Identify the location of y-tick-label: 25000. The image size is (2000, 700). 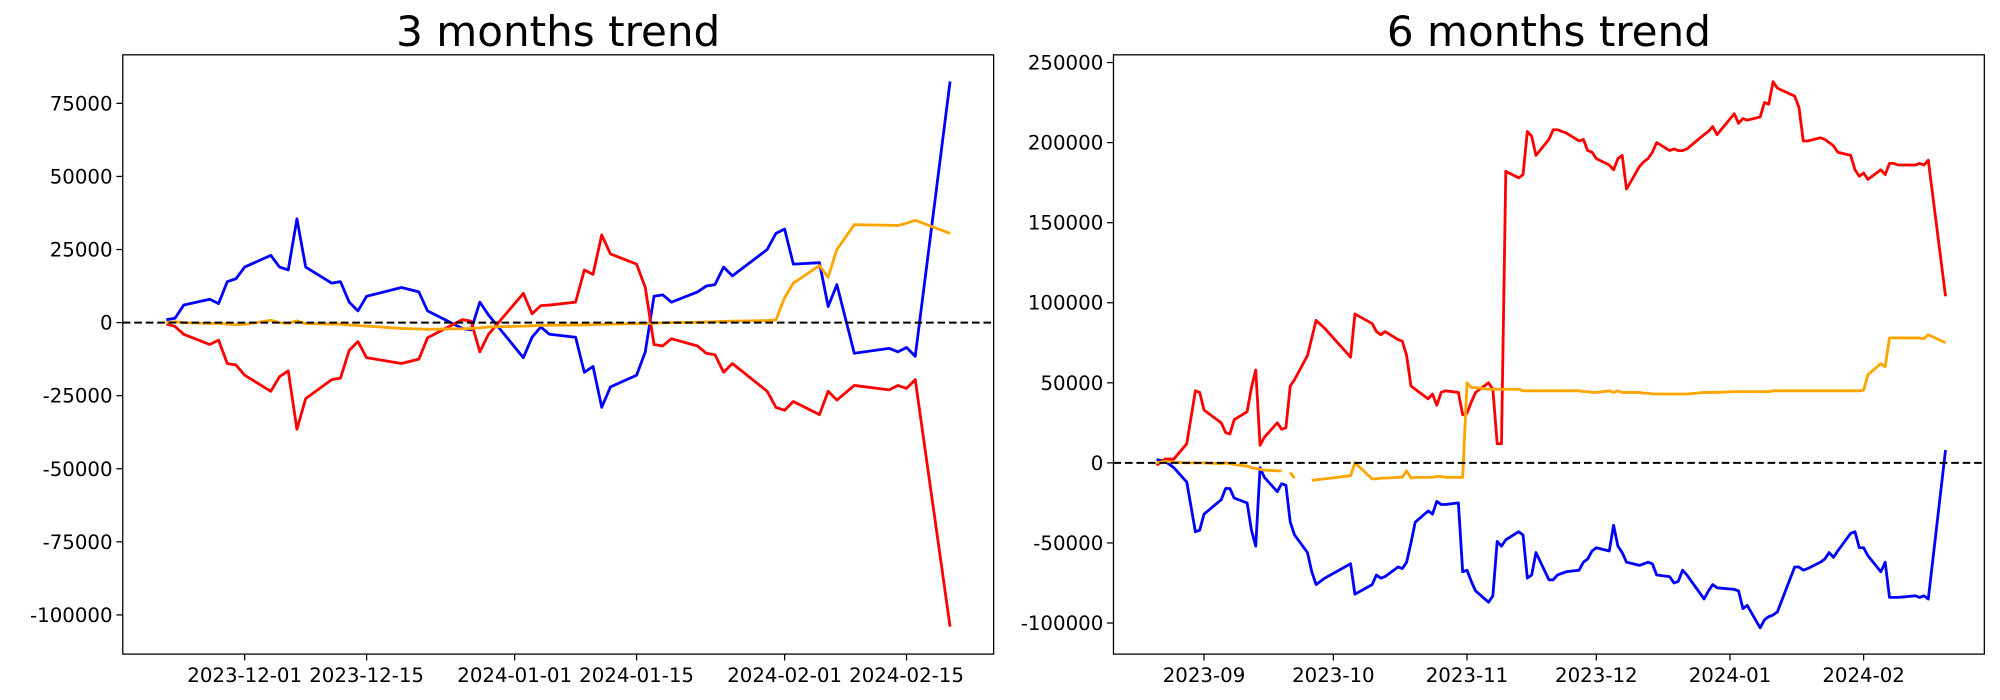
(81, 250).